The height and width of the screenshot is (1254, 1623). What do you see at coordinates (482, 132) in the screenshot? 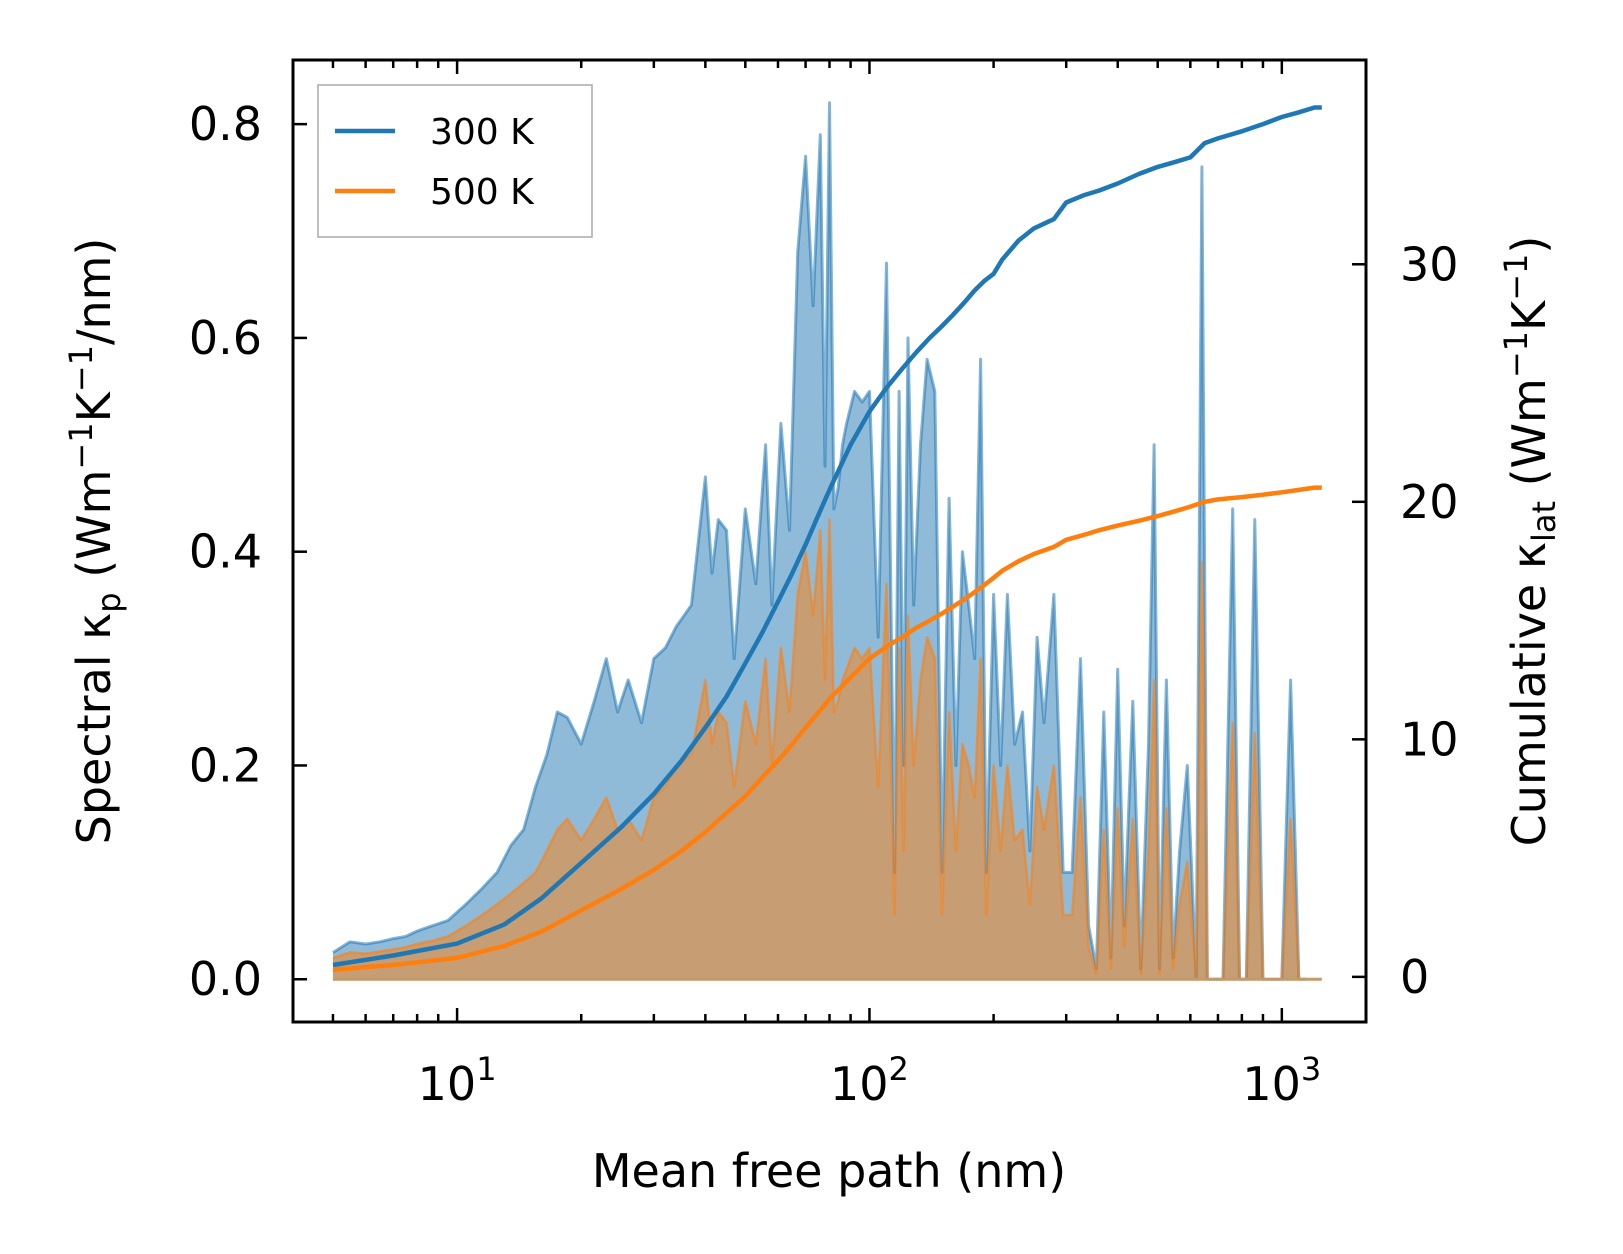
I see `legend-label-300k: 300 K` at bounding box center [482, 132].